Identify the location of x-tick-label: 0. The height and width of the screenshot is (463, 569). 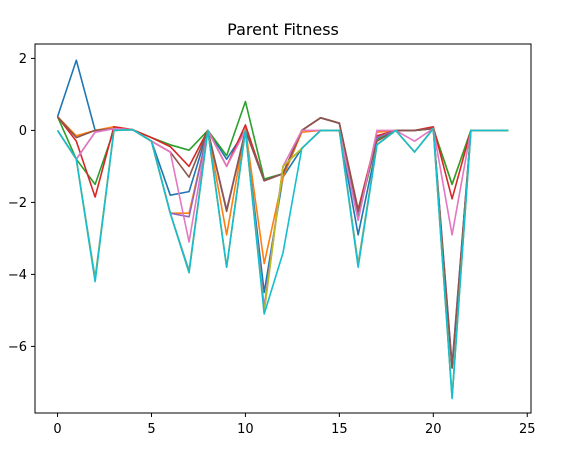
(57, 429).